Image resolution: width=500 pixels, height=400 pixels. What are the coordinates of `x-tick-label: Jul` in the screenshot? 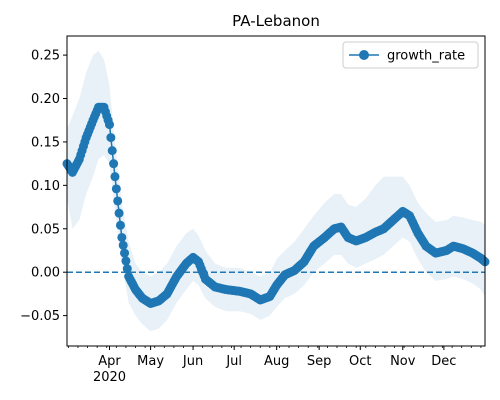 It's located at (233, 361).